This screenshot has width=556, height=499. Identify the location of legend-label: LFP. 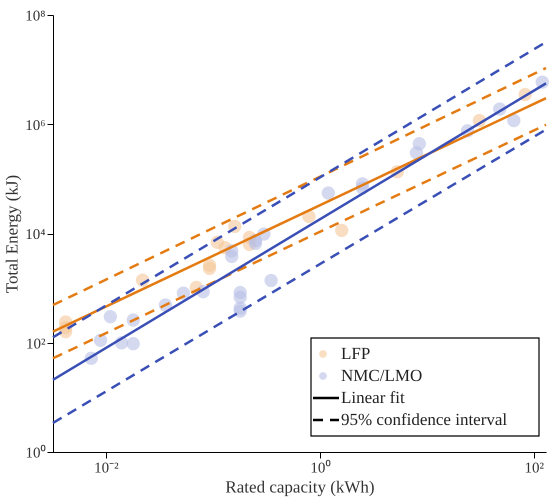
(355, 353).